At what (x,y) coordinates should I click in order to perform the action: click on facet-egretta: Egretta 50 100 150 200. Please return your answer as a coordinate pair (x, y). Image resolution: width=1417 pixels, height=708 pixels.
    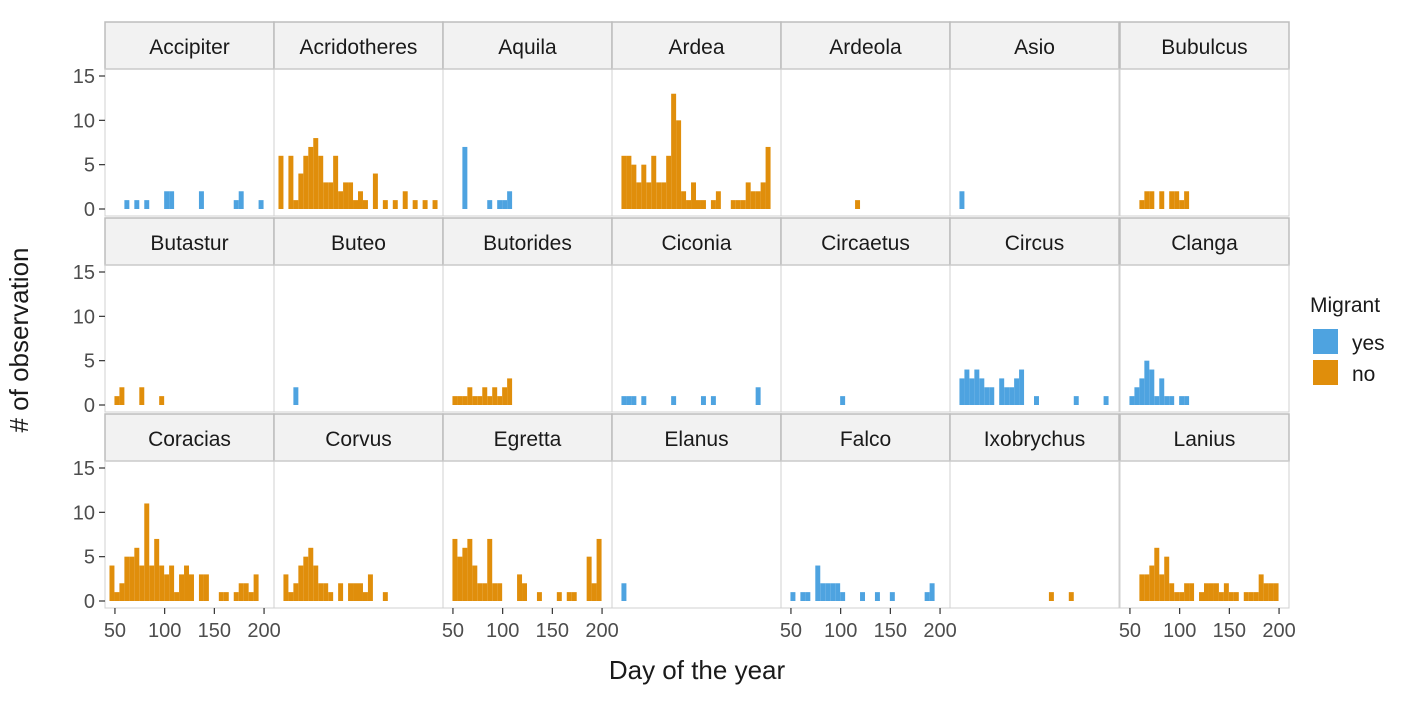
    Looking at the image, I should click on (530, 527).